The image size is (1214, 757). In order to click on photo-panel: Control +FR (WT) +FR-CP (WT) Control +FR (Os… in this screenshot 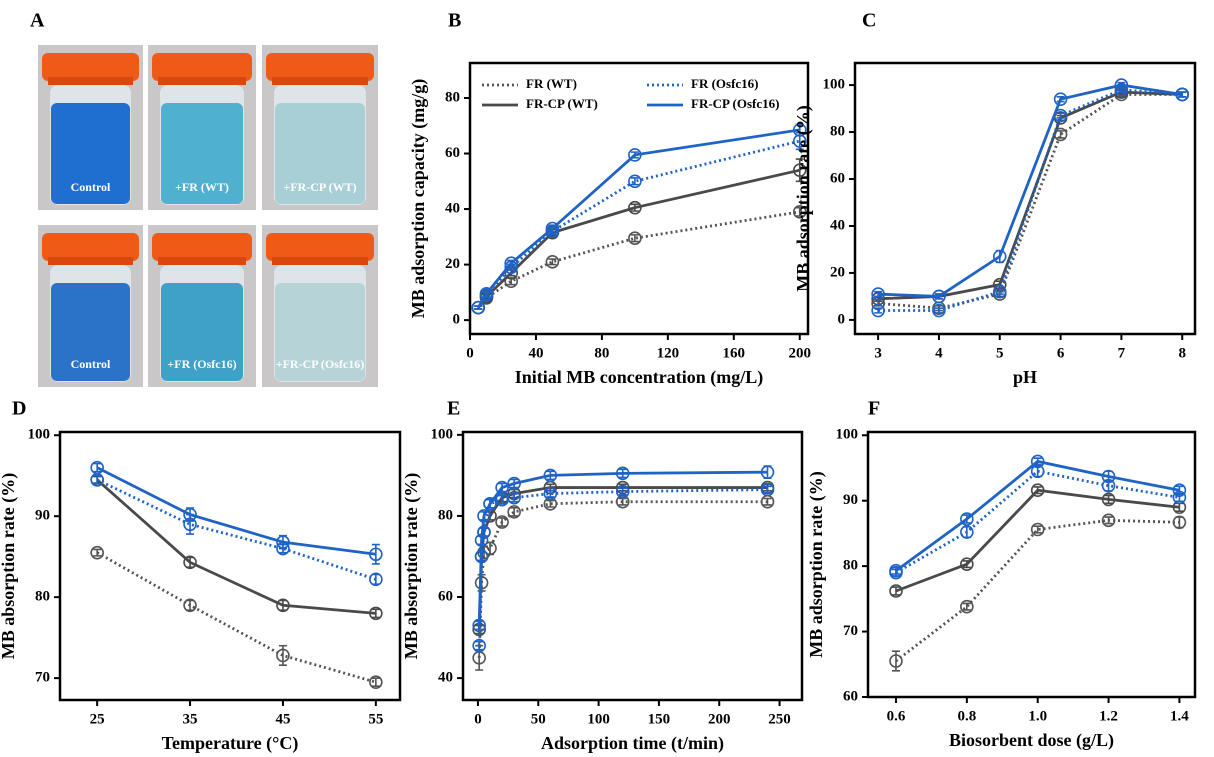, I will do `click(208, 216)`.